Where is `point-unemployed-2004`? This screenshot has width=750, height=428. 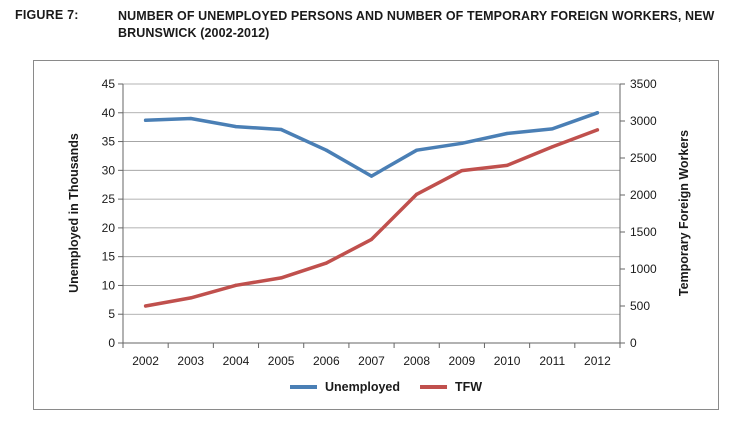
point-unemployed-2004 is located at coordinates (236, 126).